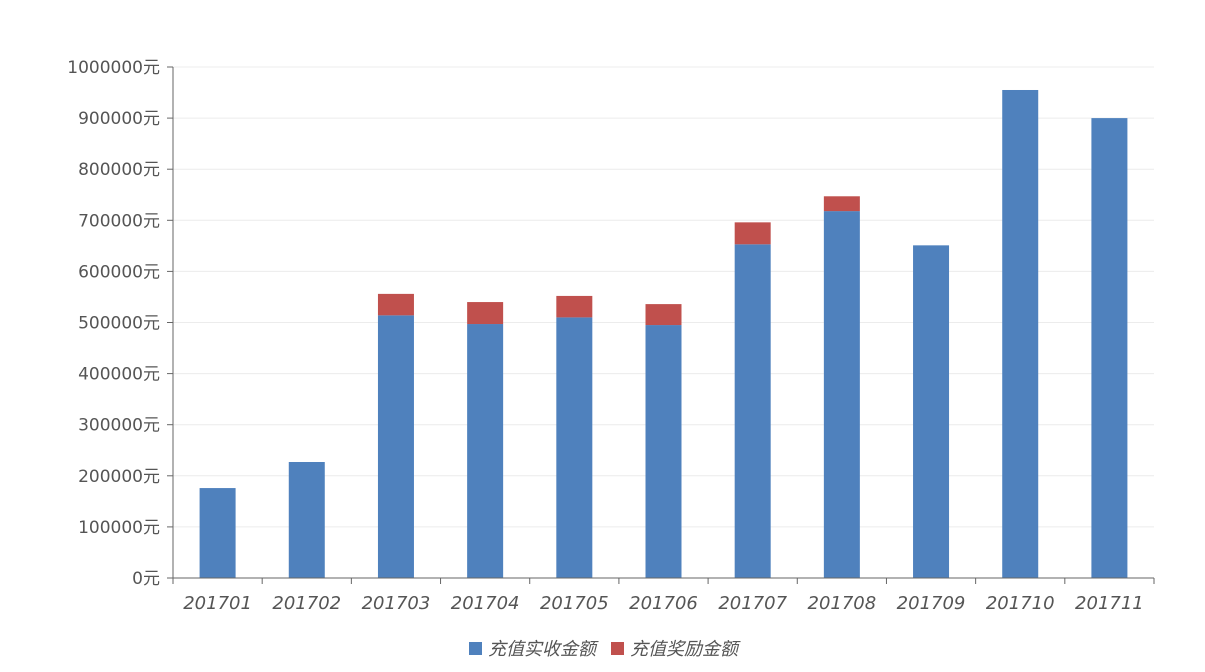  I want to click on x-tick-label: 201705, so click(574, 603).